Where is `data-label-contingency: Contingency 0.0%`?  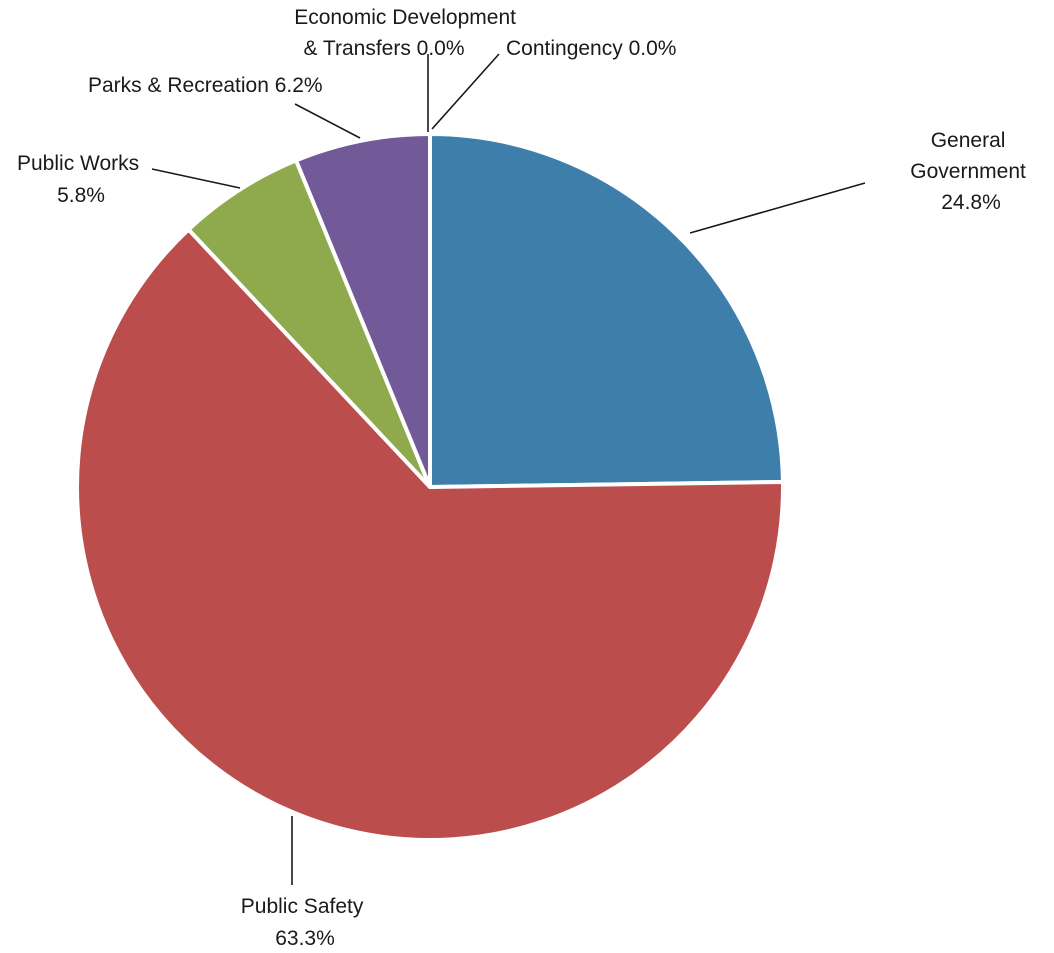 data-label-contingency: Contingency 0.0% is located at coordinates (591, 48).